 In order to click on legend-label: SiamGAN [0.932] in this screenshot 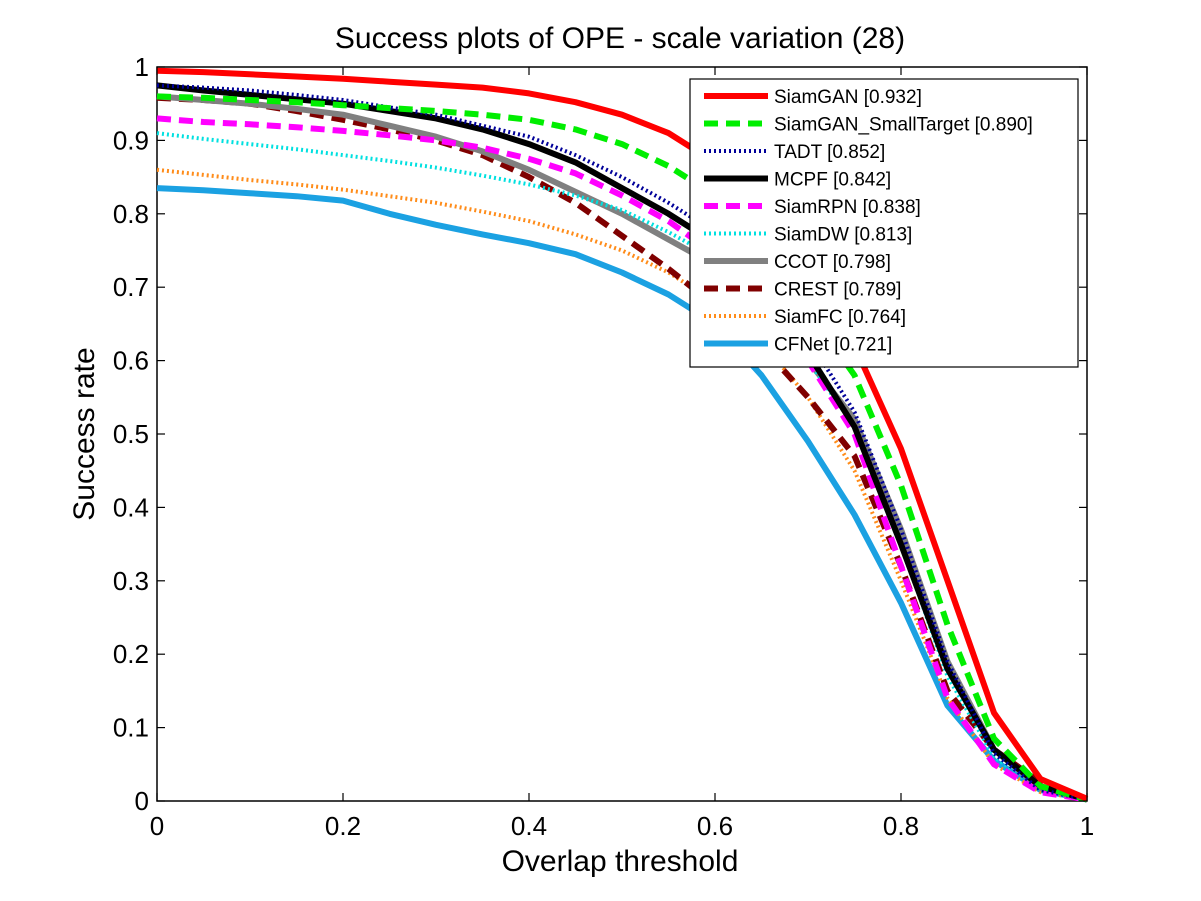, I will do `click(848, 97)`.